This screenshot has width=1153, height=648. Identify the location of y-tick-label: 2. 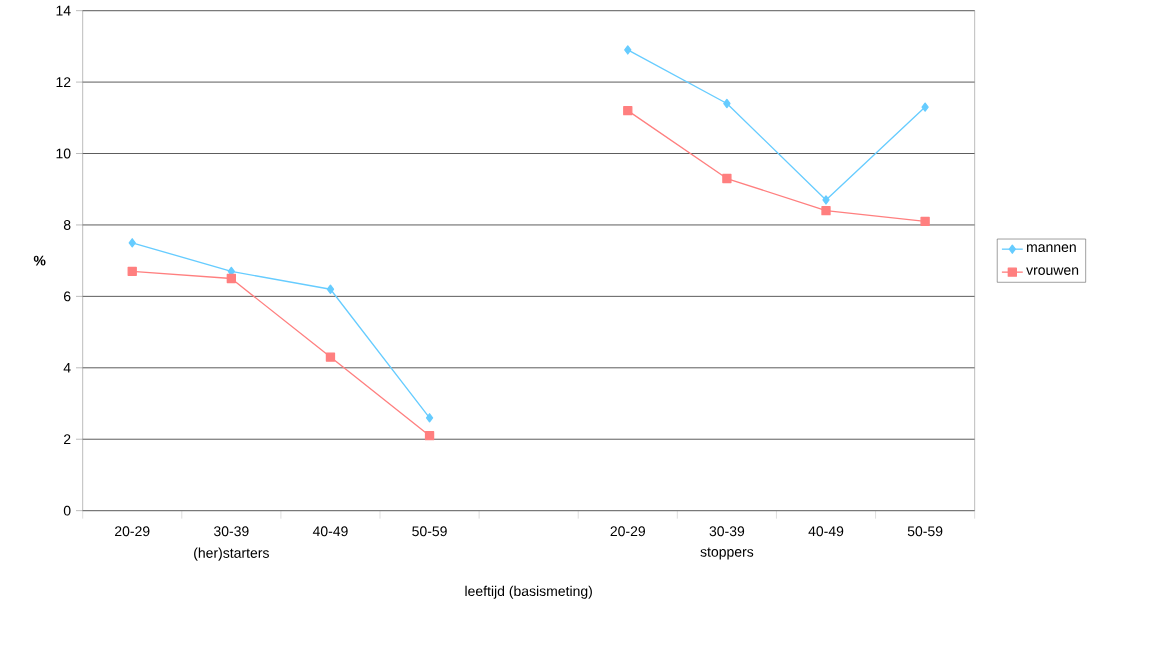
(67, 439).